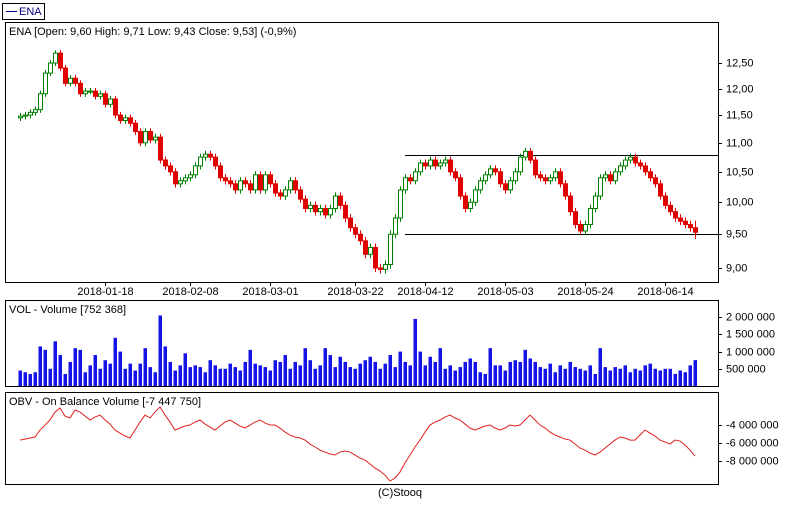  I want to click on y-tick-label: 9,50, so click(736, 234).